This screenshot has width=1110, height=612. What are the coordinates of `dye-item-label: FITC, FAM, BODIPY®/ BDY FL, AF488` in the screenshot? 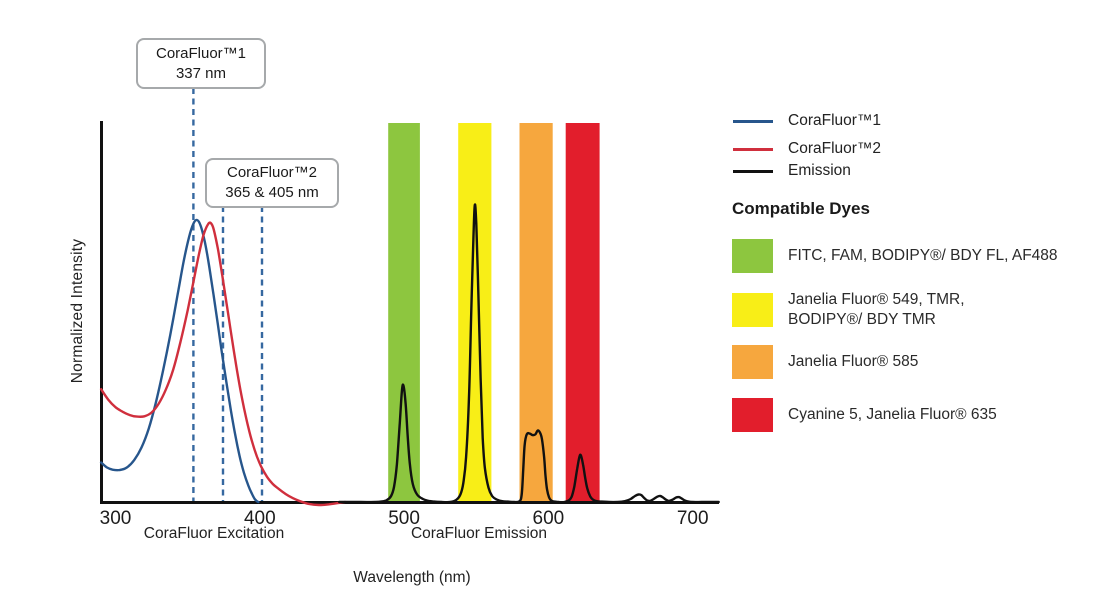 It's located at (923, 255).